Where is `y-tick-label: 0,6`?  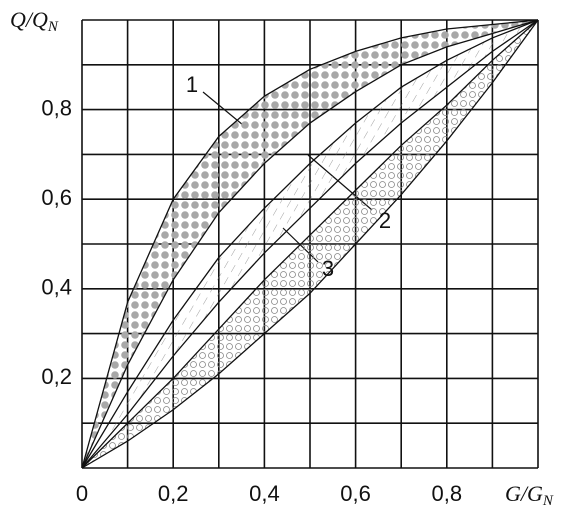 y-tick-label: 0,6 is located at coordinates (56, 197).